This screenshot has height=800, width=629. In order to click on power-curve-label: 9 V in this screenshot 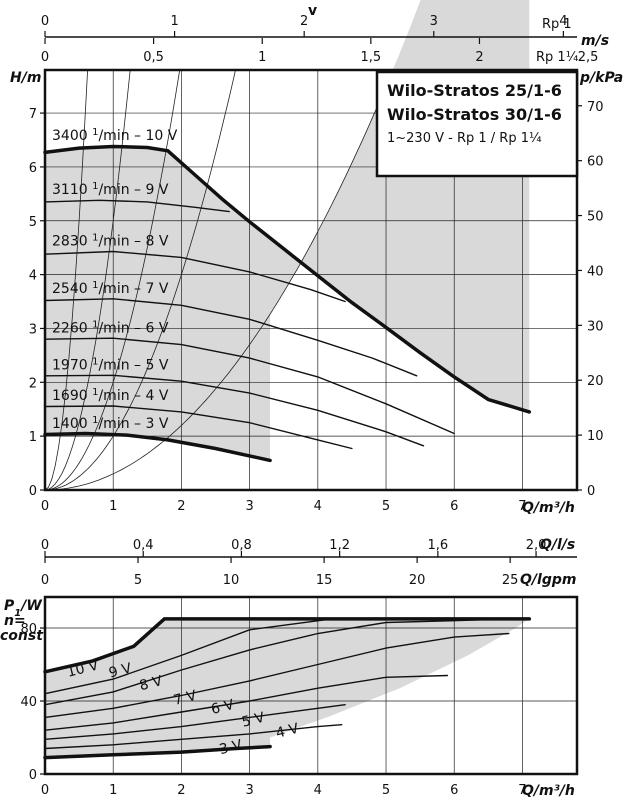, I will do `click(120, 670)`.